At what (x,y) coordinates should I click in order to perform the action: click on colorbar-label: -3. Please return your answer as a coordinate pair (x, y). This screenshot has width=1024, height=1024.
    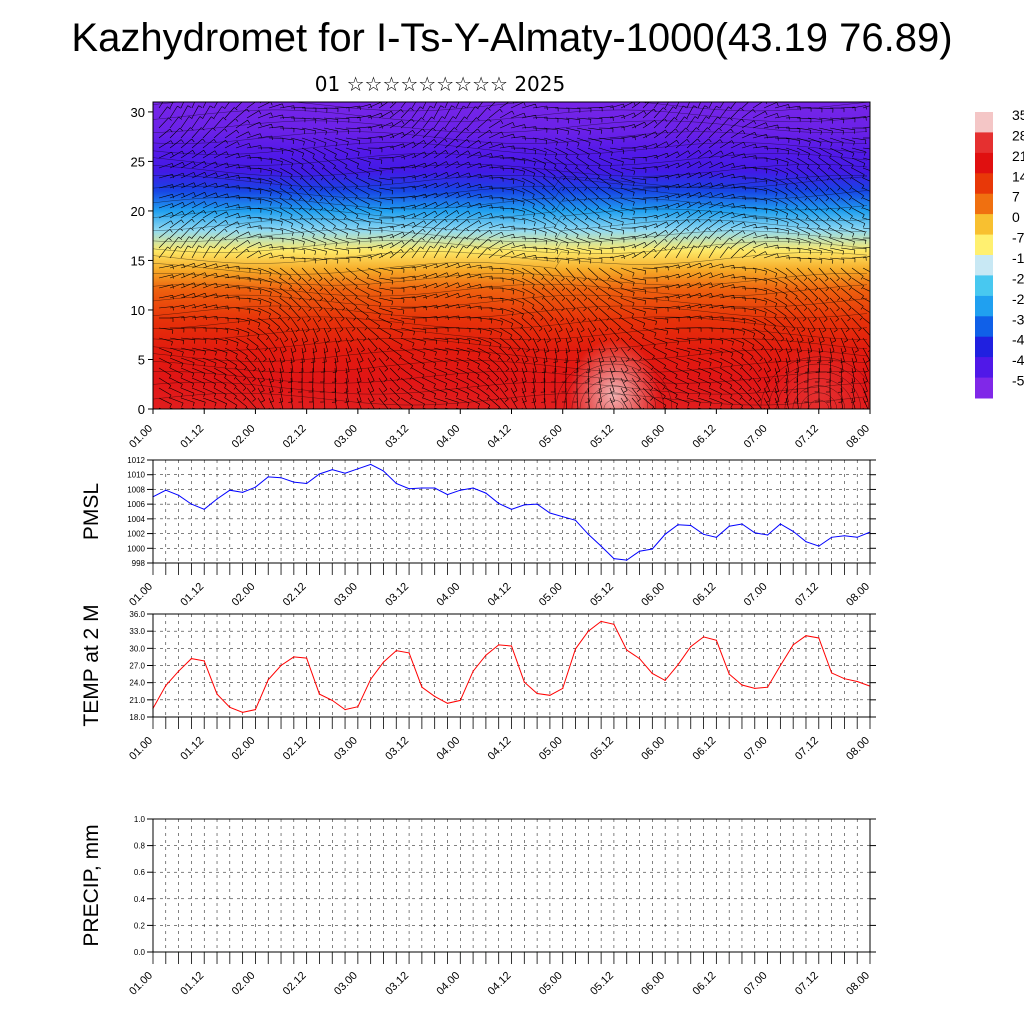
    Looking at the image, I should click on (1018, 319).